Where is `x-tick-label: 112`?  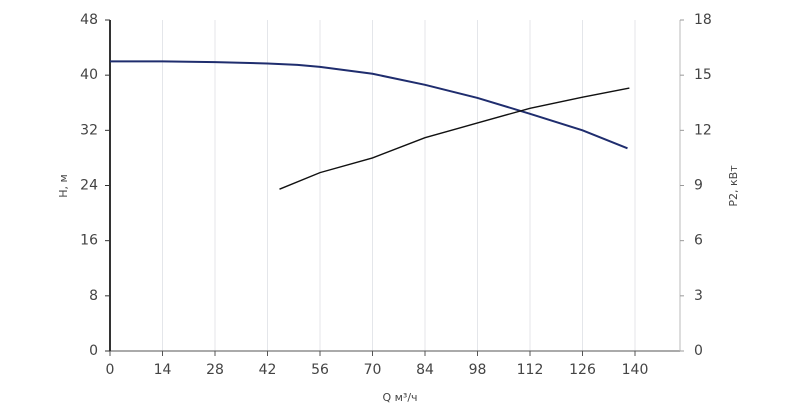
x-tick-label: 112 is located at coordinates (530, 370).